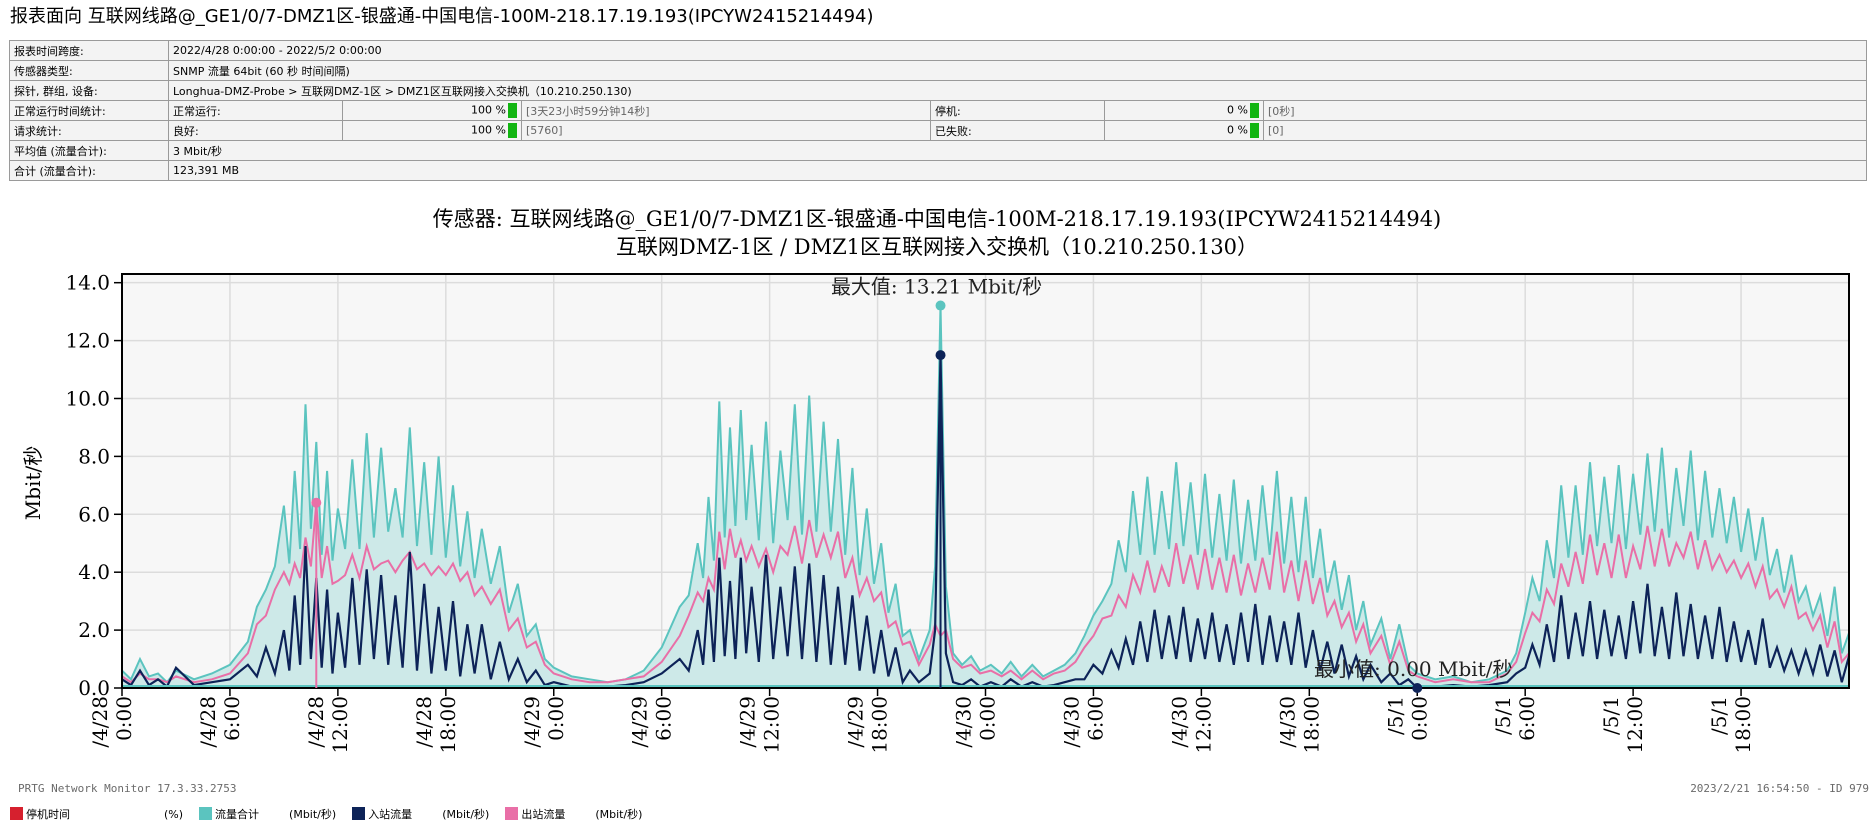 This screenshot has height=829, width=1875. Describe the element at coordinates (87, 398) in the screenshot. I see `y-tick-label: 10.0` at that location.